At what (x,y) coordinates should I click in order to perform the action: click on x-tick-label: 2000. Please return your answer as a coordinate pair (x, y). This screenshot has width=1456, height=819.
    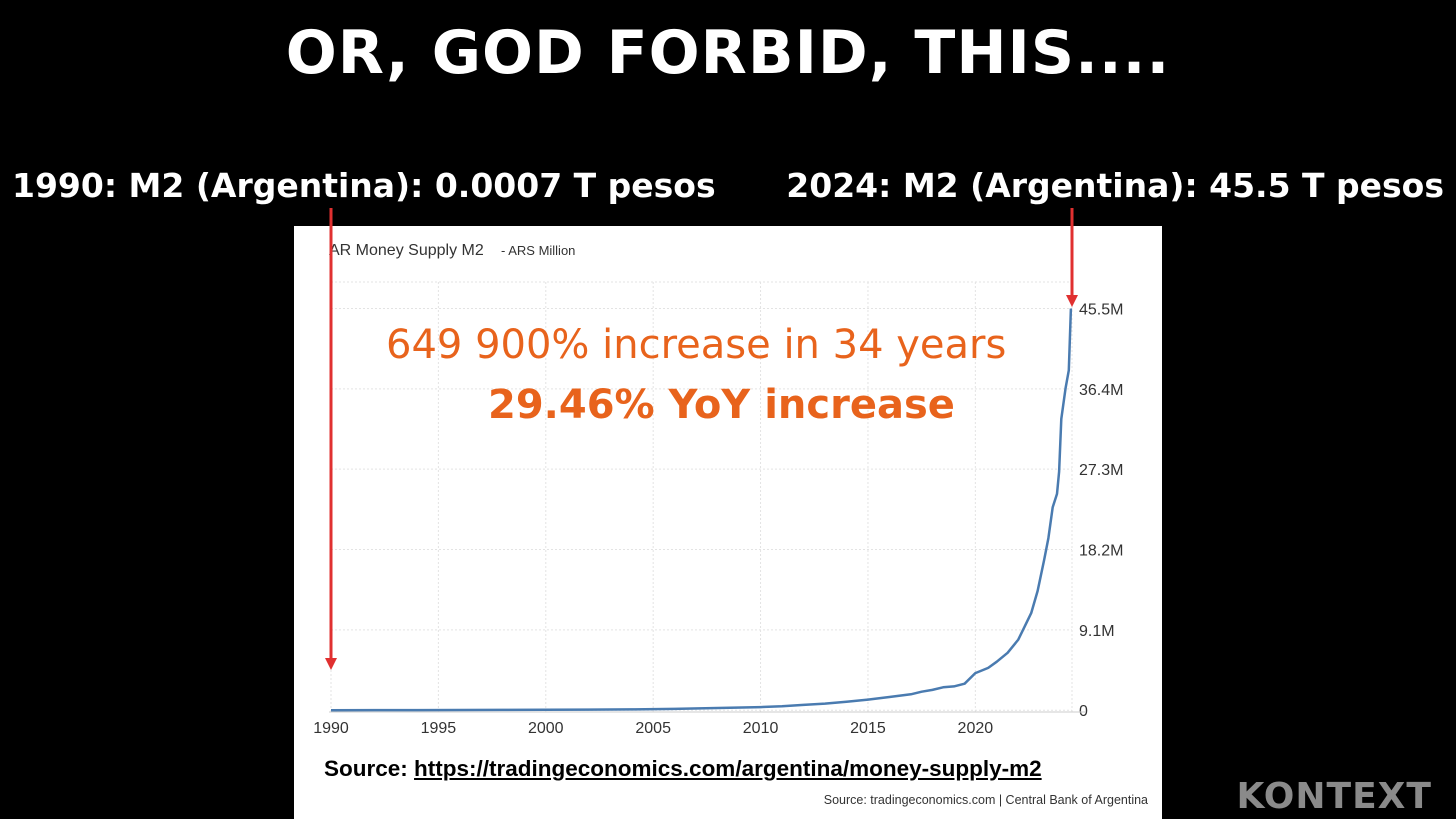
    Looking at the image, I should click on (546, 728).